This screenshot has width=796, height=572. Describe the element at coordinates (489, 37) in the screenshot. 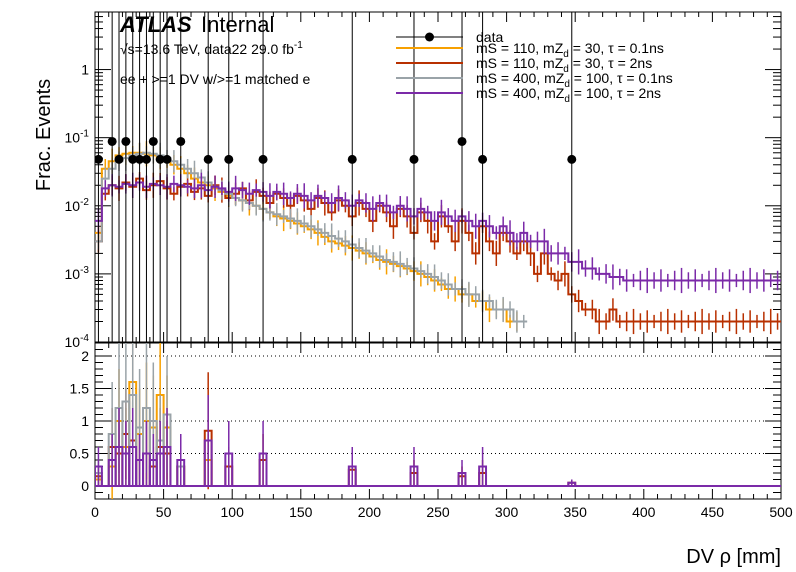

I see `legend-data-label: data` at that location.